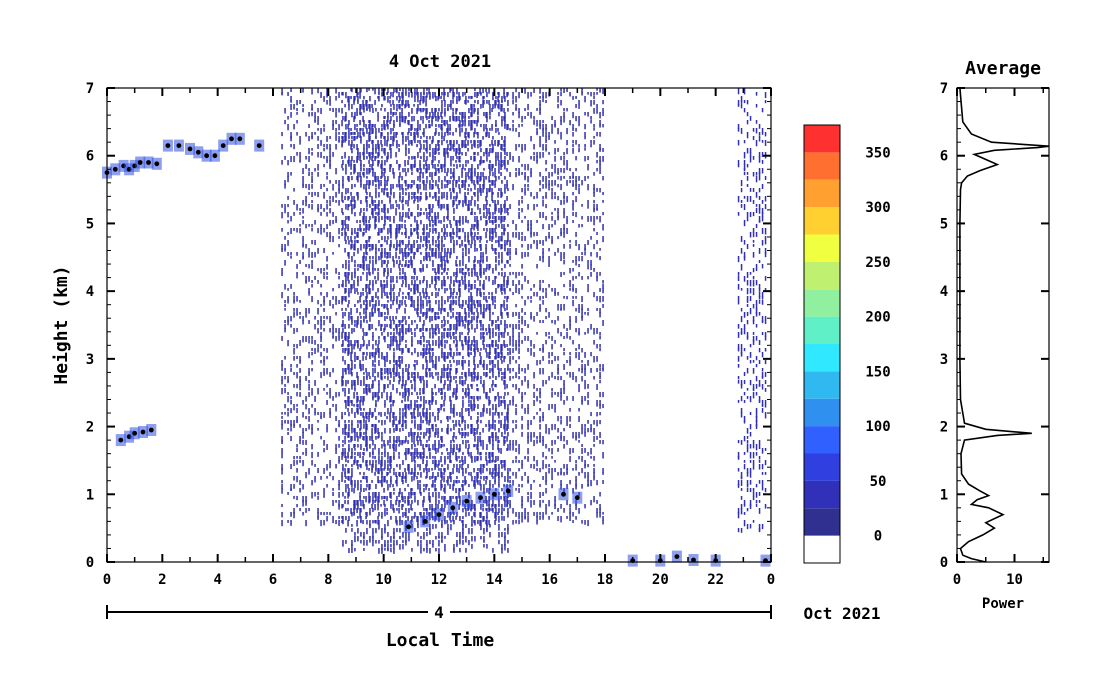 Image resolution: width=1102 pixels, height=699 pixels. I want to click on x-tick-label: 14, so click(494, 580).